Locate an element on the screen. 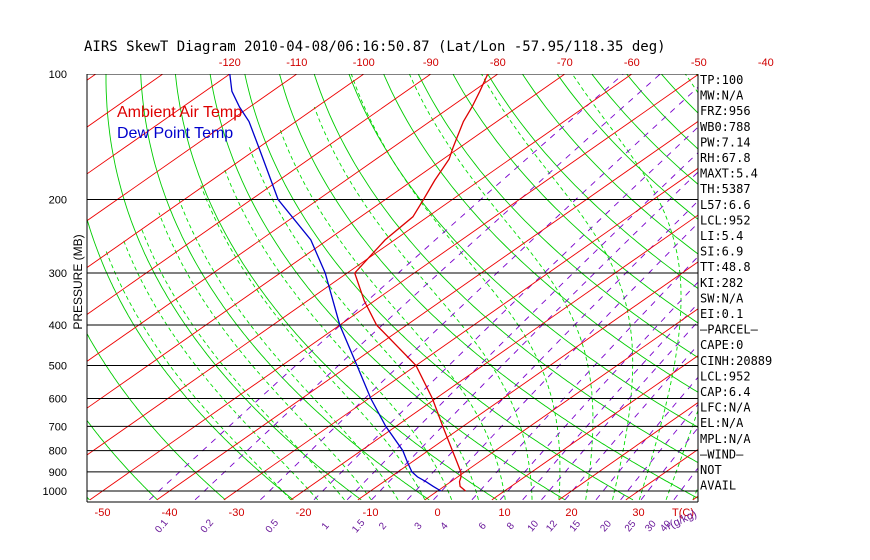  pressure-tick: 400 is located at coordinates (58, 326).